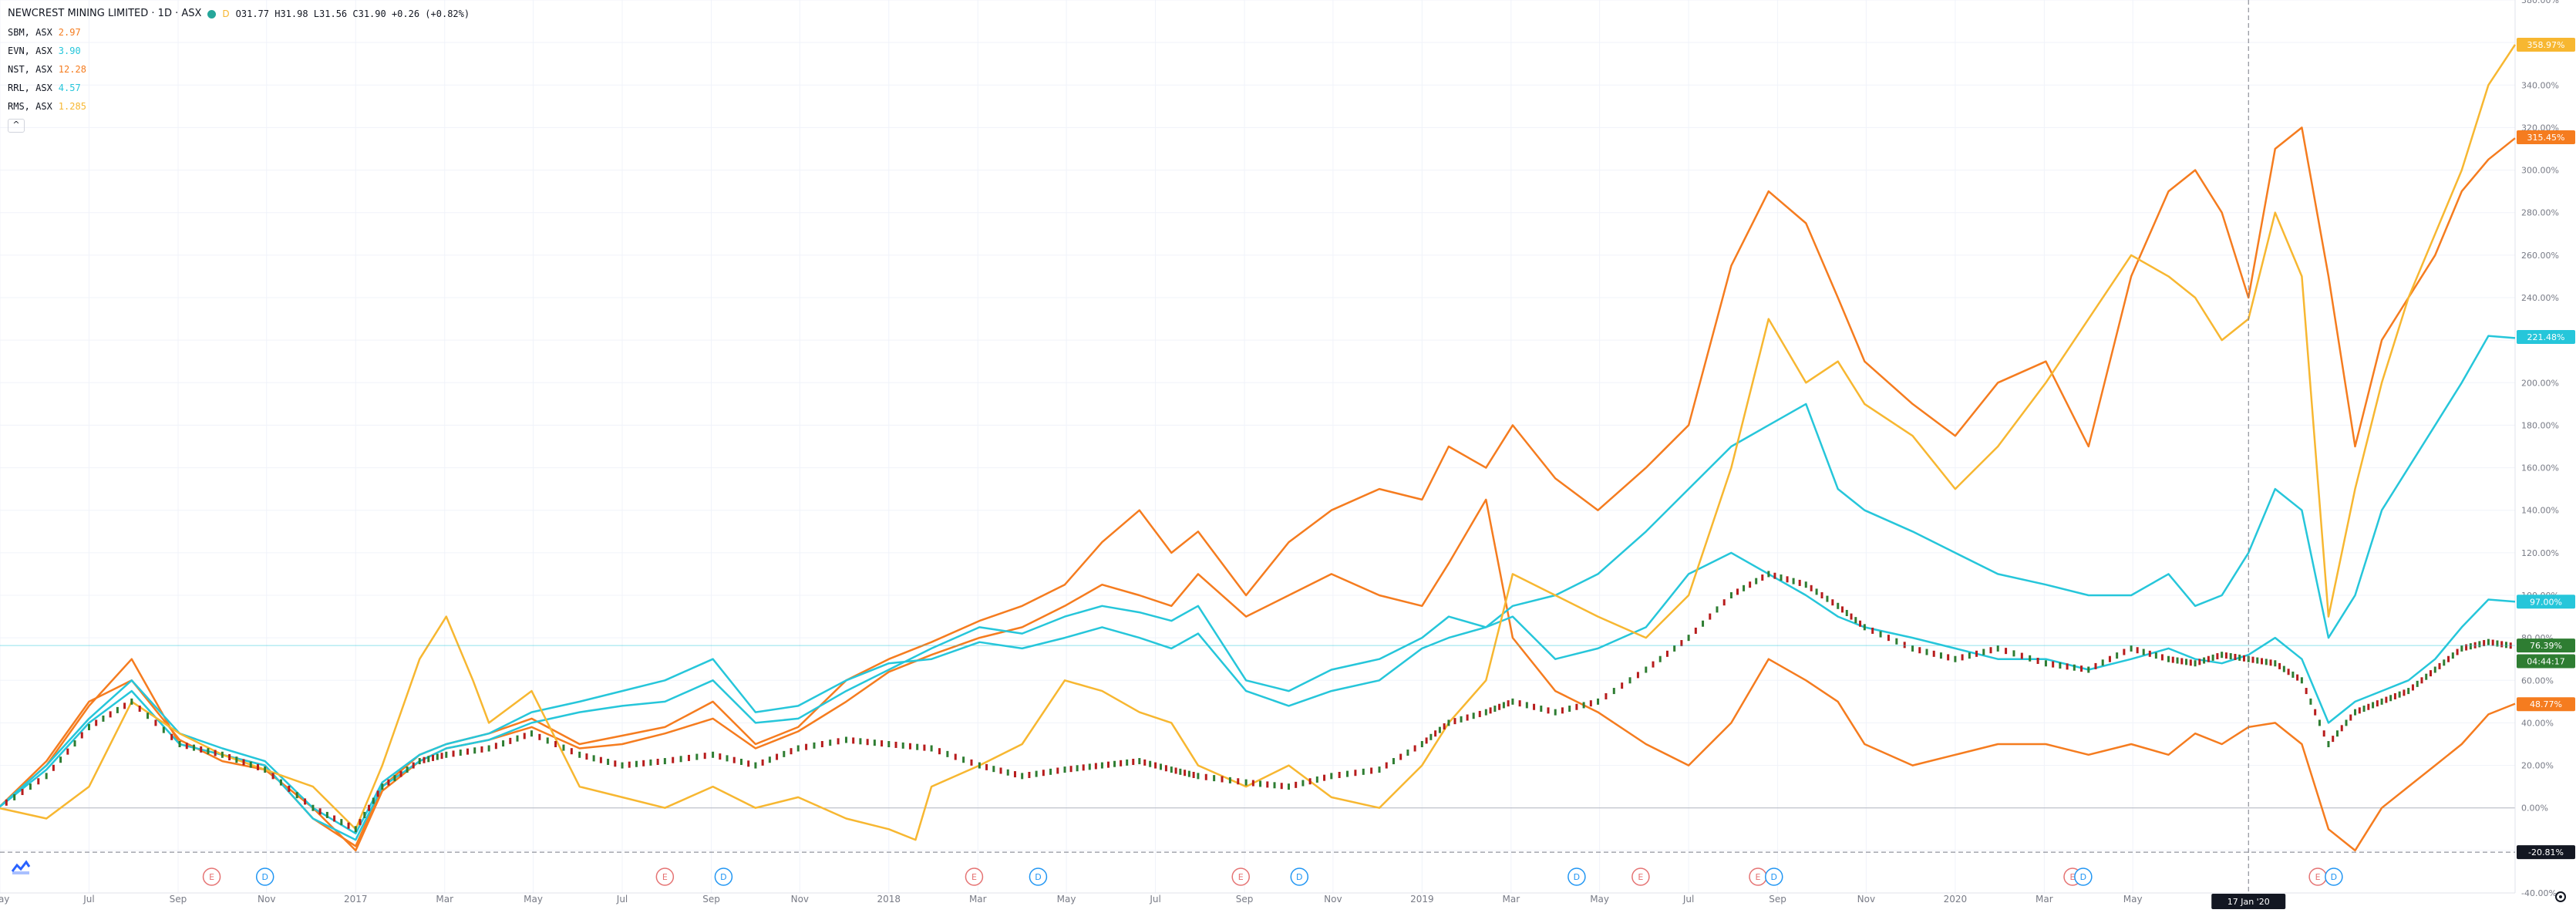  What do you see at coordinates (2561, 899) in the screenshot?
I see `gear-icon` at bounding box center [2561, 899].